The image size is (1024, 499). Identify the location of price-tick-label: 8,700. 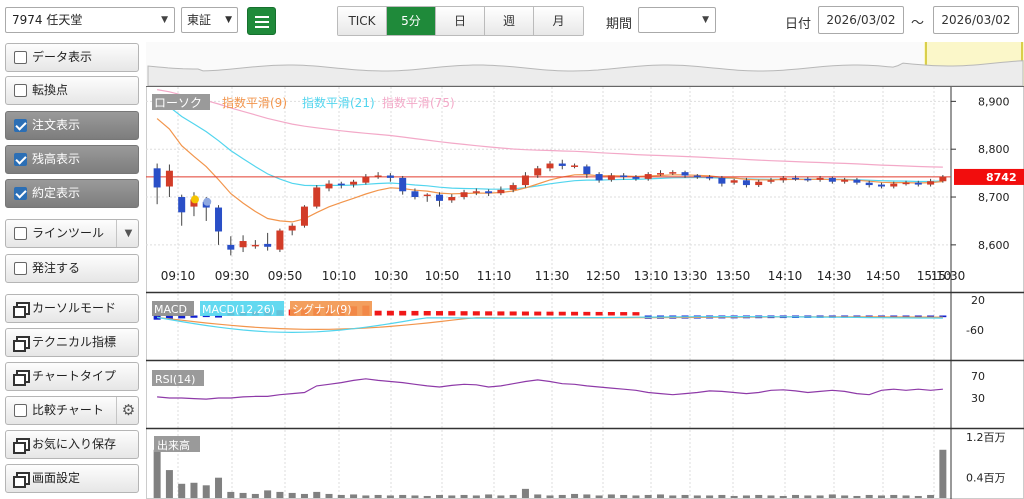
(994, 197).